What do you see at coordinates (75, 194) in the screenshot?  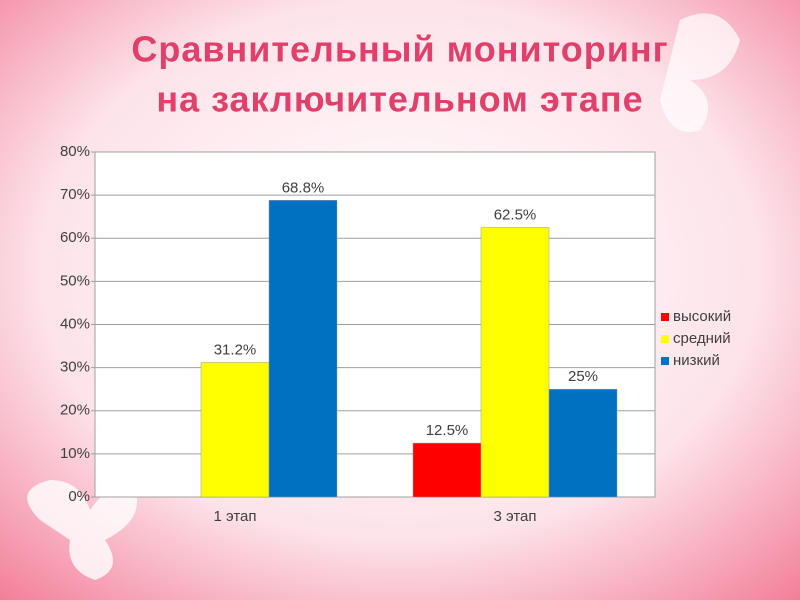 I see `y-tick-label: 70%` at bounding box center [75, 194].